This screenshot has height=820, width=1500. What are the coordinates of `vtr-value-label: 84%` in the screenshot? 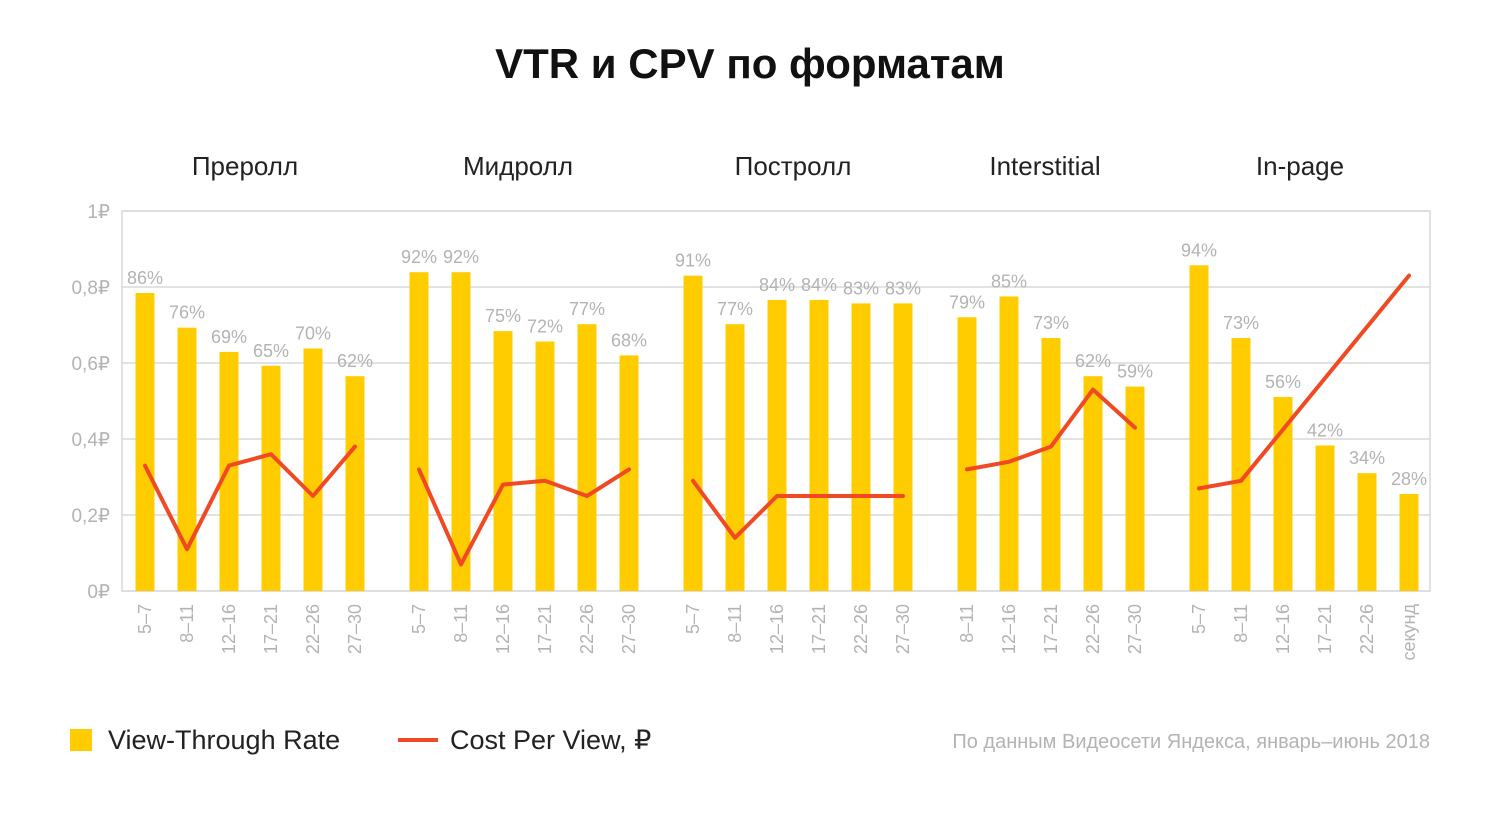 It's located at (819, 285).